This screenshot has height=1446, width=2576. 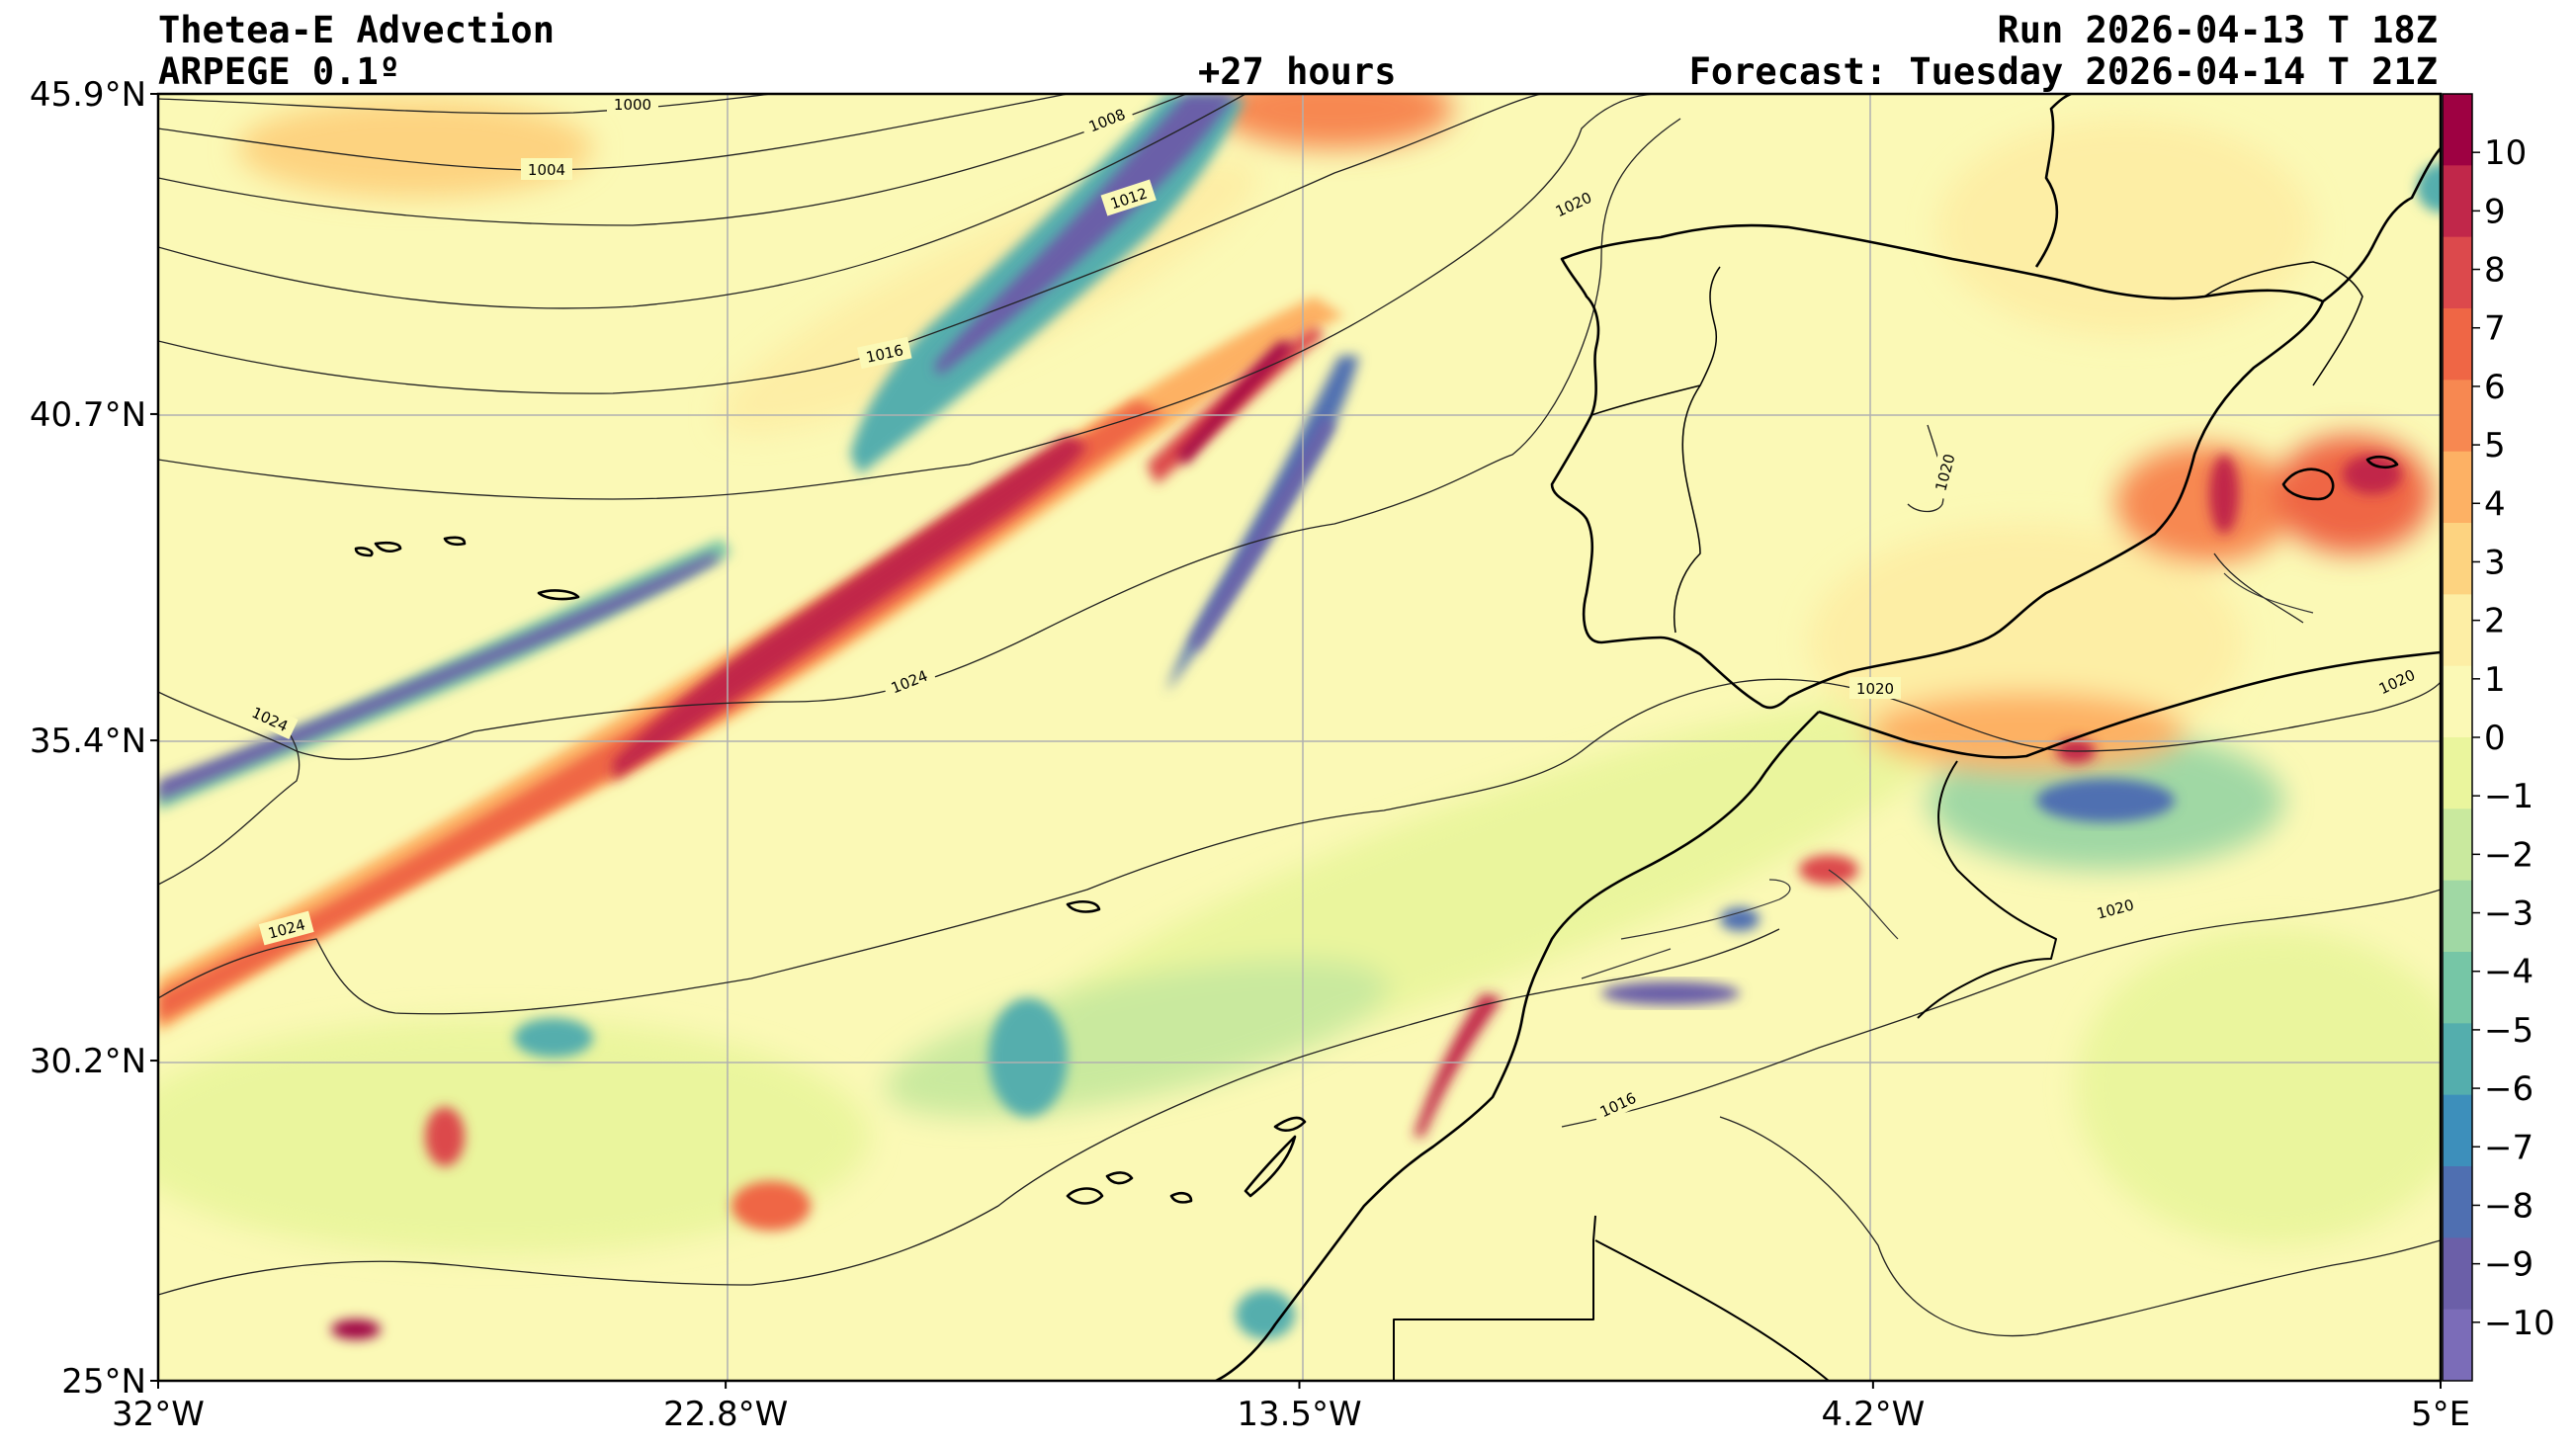 I want to click on africa-coast, so click(x=2129, y=704).